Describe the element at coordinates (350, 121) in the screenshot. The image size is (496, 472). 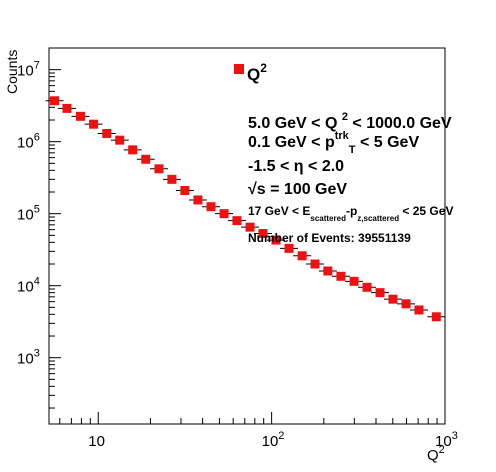
I see `annotation-q2: 5.0 GeV < Q 2 < 1000.0 GeV` at that location.